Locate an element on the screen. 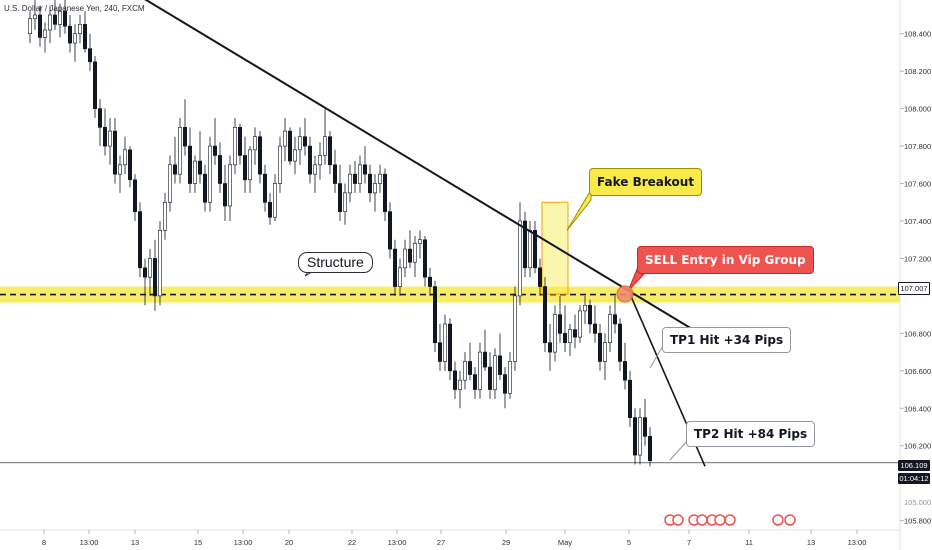 The image size is (932, 550). current-price-tag: 106.109 is located at coordinates (914, 465).